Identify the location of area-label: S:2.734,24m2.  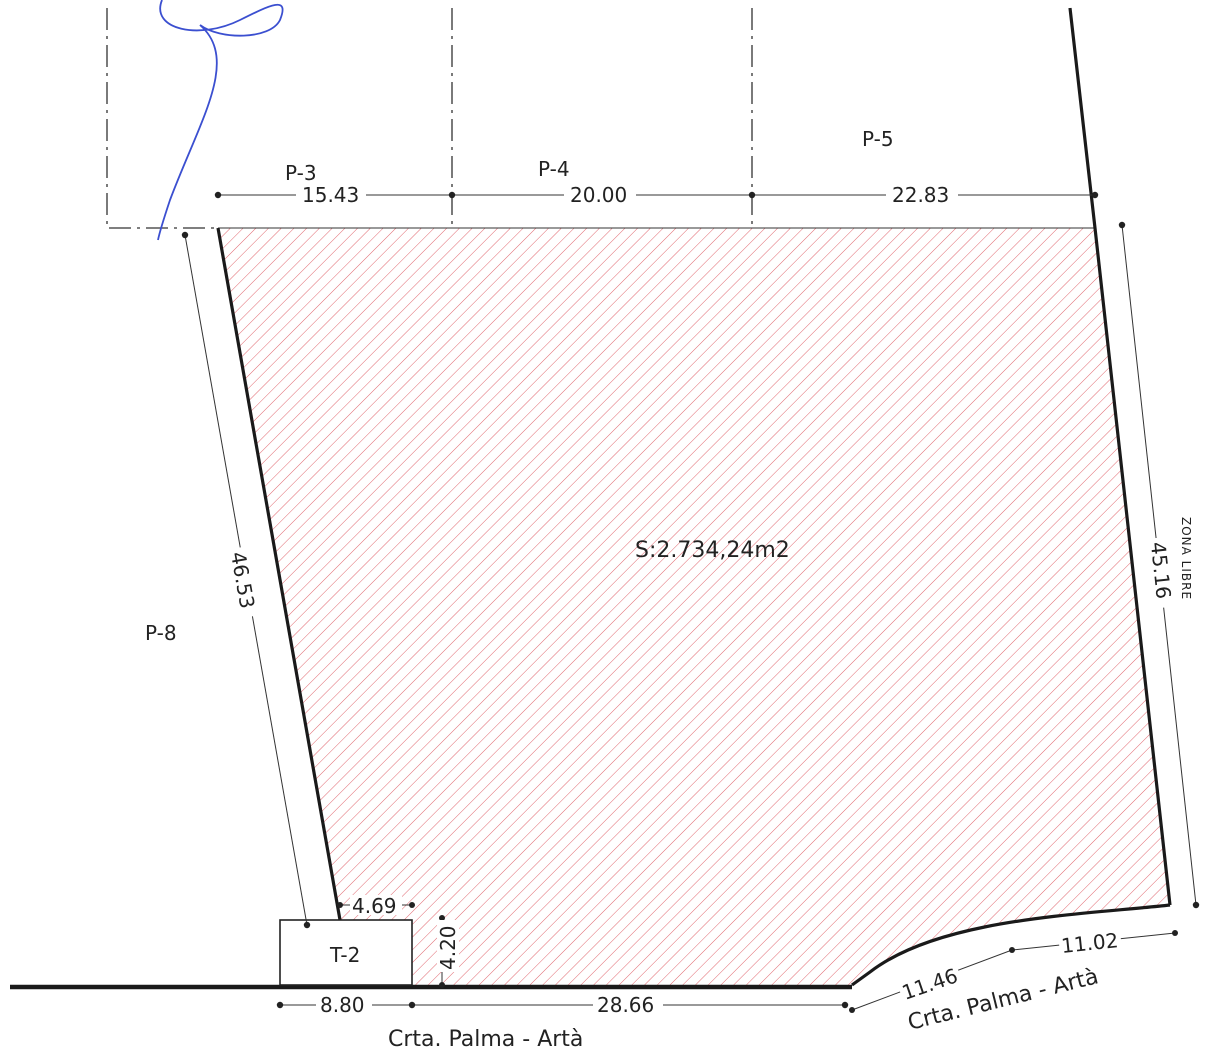
(712, 550).